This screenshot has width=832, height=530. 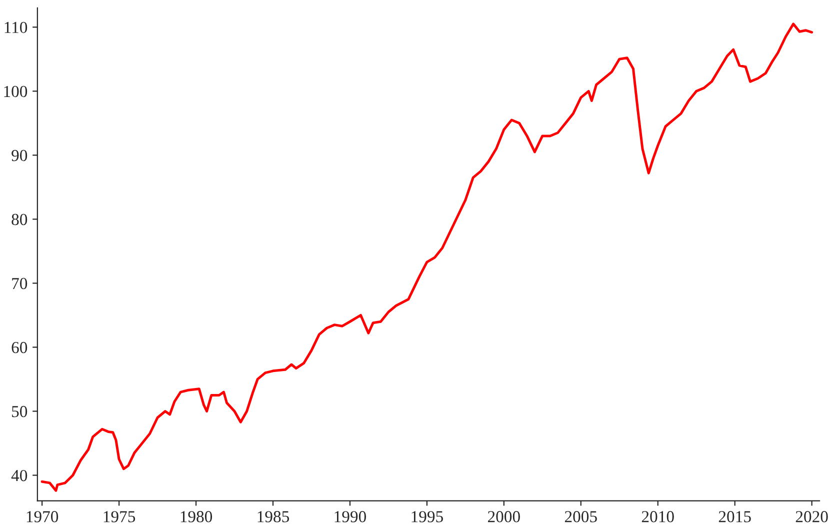 What do you see at coordinates (42, 516) in the screenshot?
I see `x-tick-label: 1970` at bounding box center [42, 516].